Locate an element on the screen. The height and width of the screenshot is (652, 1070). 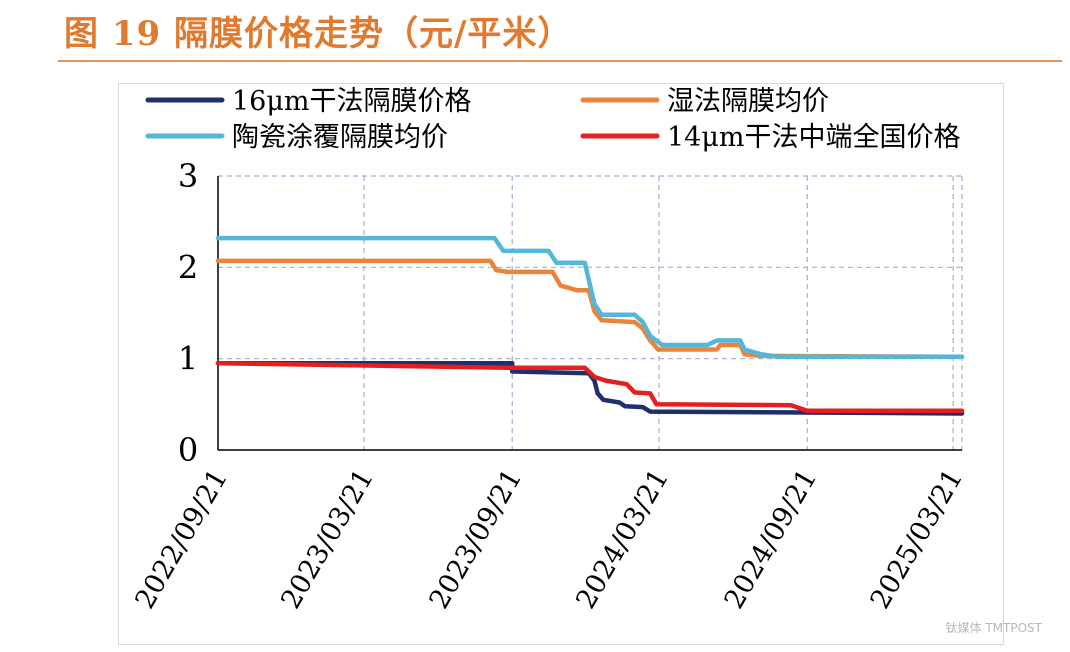
legend-label: 湿法隔膜均价 is located at coordinates (748, 101).